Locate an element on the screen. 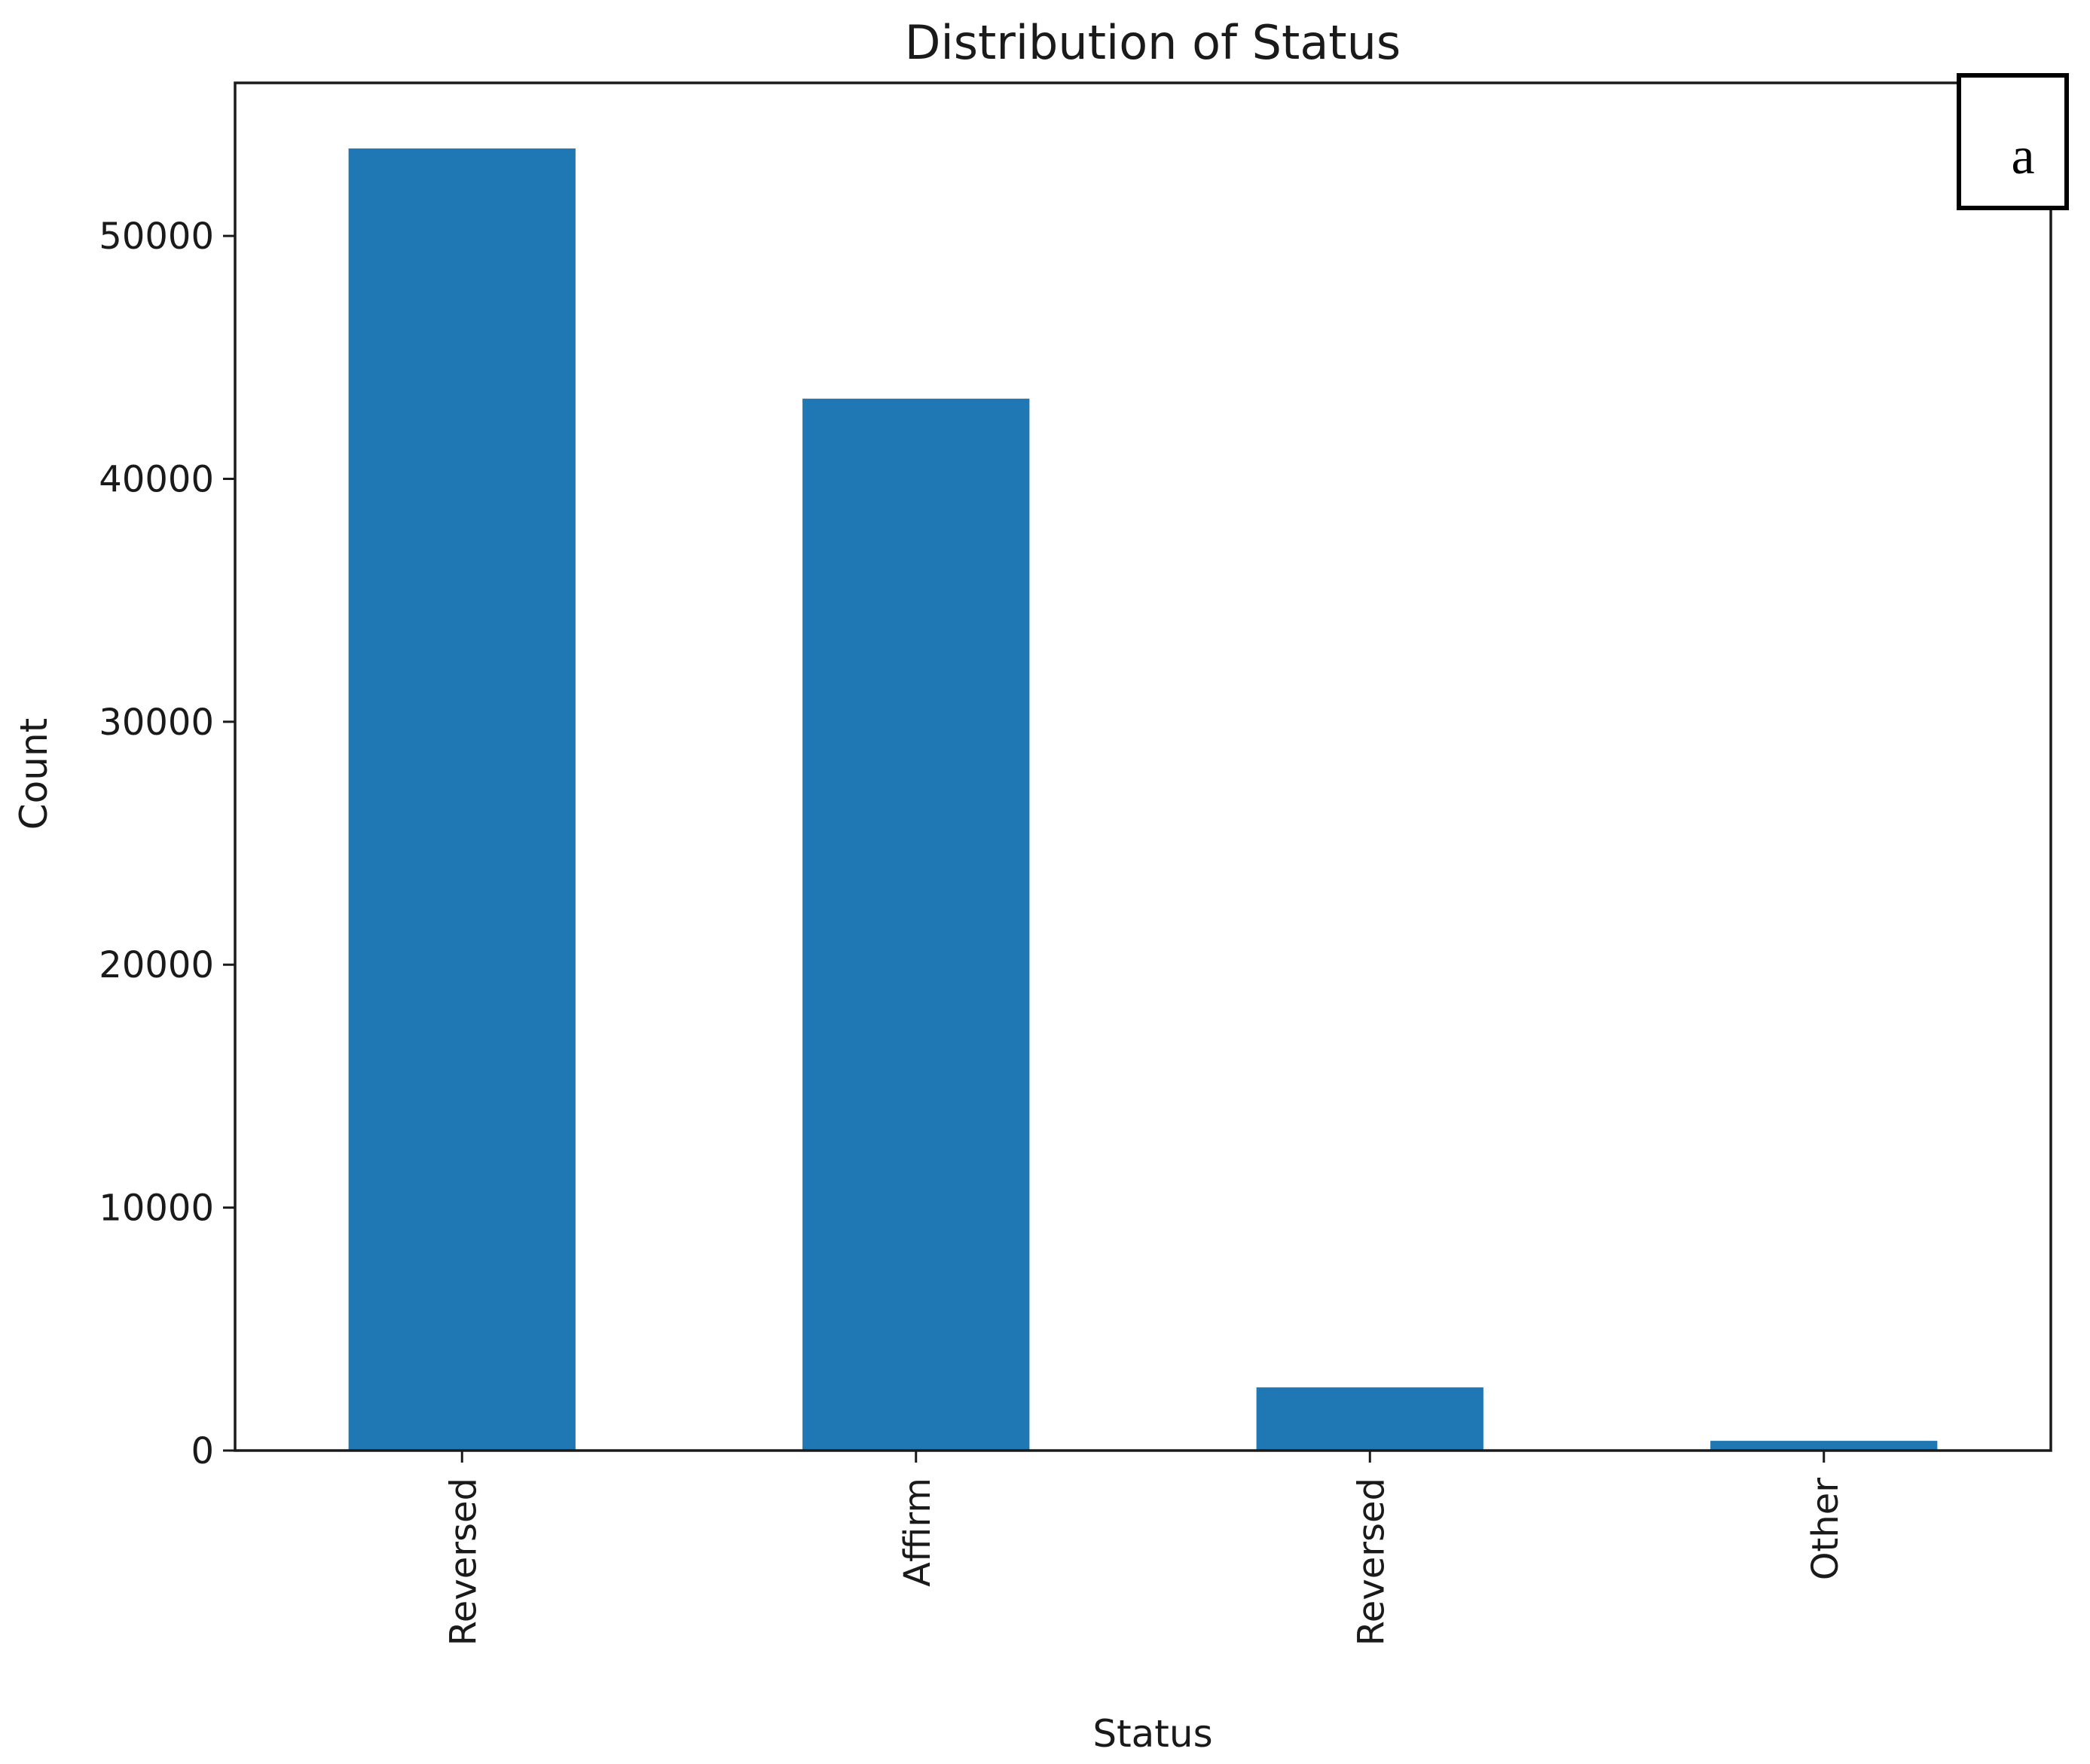 The image size is (2090, 1764). y-axis-title: Count is located at coordinates (34, 774).